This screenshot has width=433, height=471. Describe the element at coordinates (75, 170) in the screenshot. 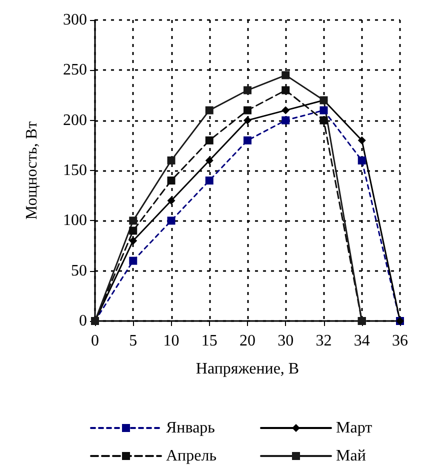

I see `y-tick-label: 150` at that location.